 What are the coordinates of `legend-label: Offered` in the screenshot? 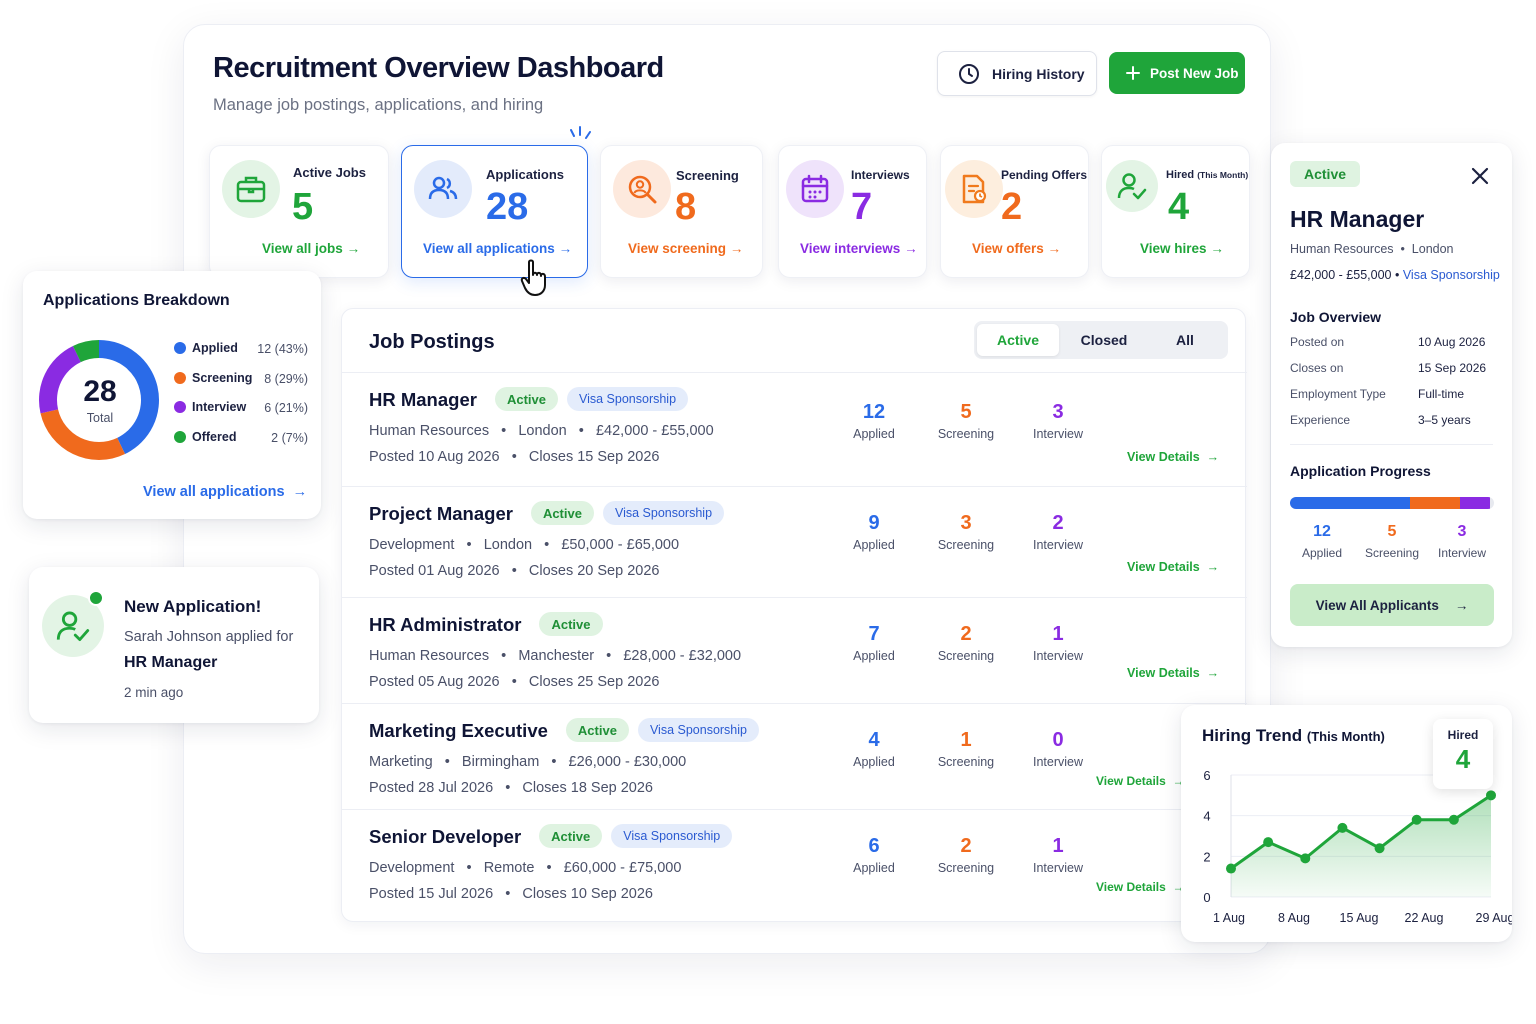 It's located at (214, 436).